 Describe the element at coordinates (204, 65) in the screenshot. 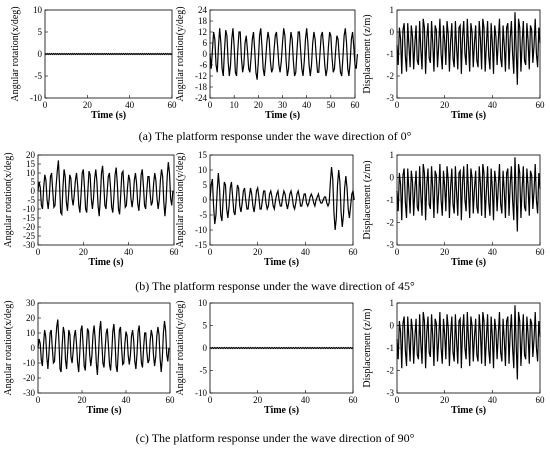

I see `y-tick-label: -6` at that location.